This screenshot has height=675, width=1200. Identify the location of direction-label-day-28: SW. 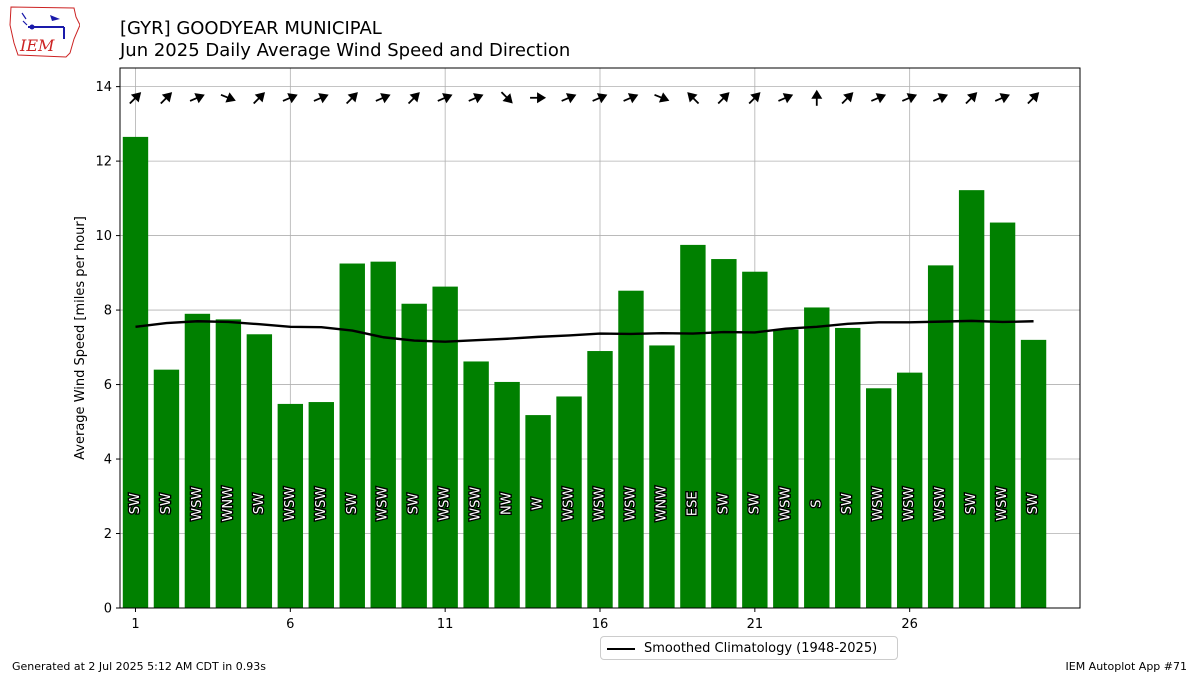
(971, 503).